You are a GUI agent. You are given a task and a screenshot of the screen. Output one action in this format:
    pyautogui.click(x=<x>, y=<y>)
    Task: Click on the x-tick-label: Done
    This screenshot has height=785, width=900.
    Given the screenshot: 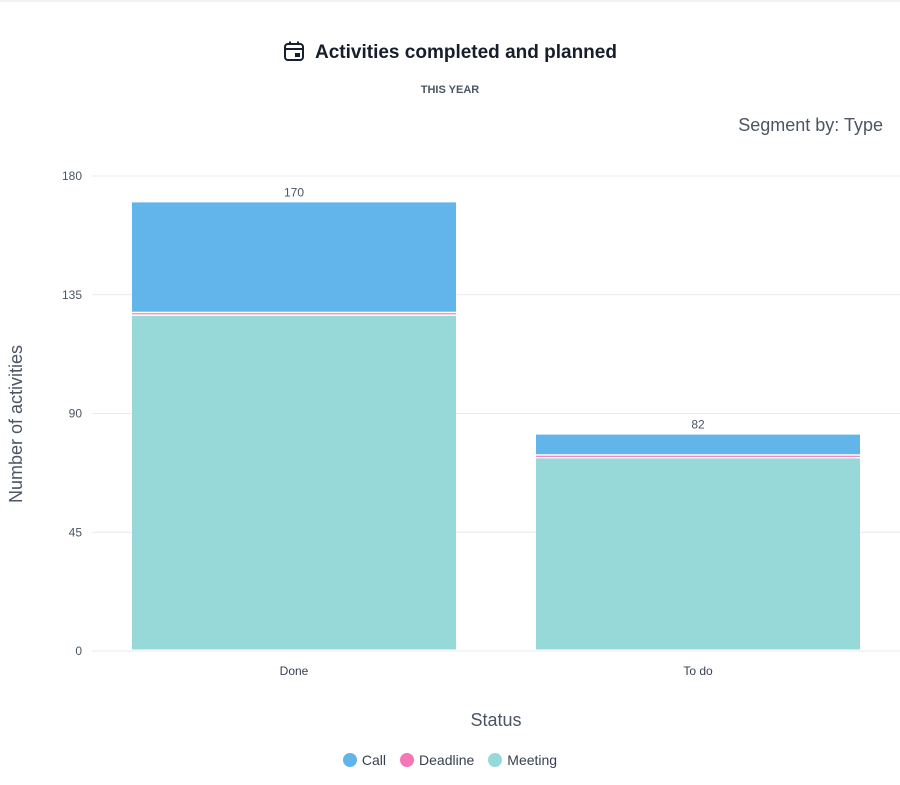 What is the action you would take?
    pyautogui.click(x=294, y=671)
    